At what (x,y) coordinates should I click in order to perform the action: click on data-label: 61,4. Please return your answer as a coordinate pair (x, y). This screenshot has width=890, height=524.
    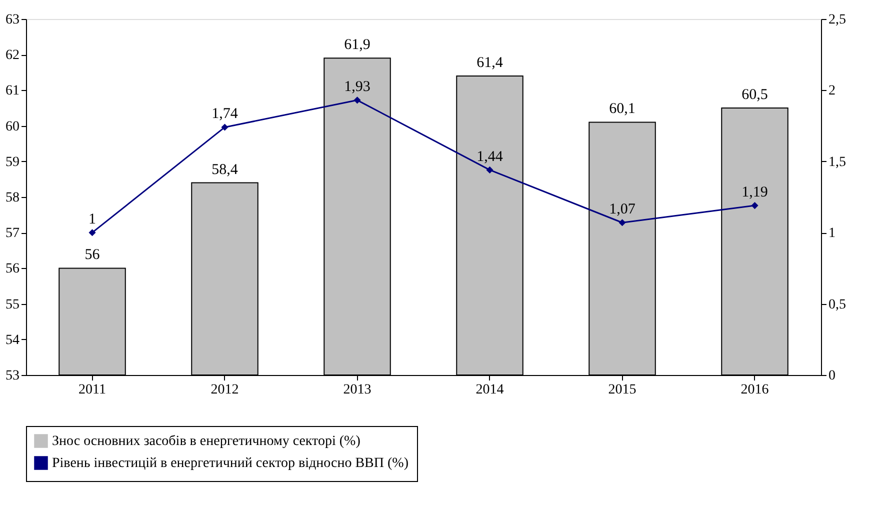
    Looking at the image, I should click on (490, 62).